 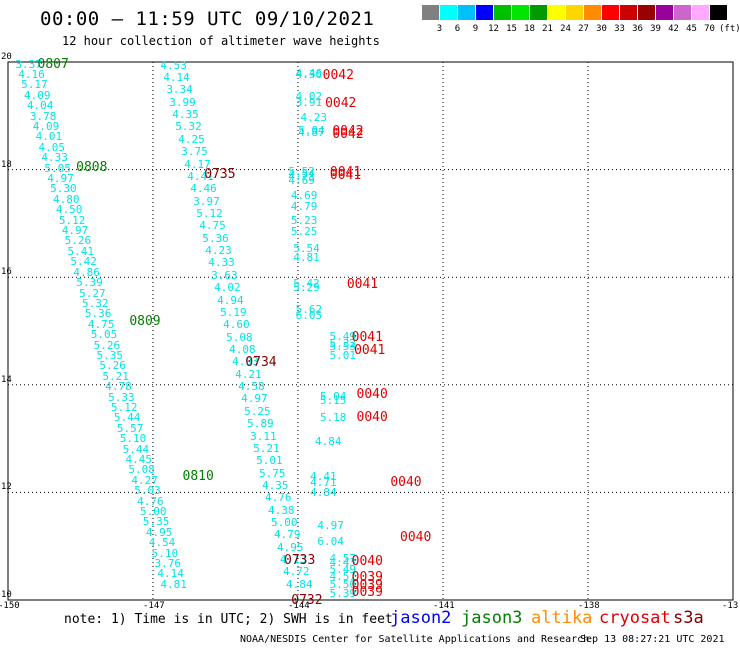 What do you see at coordinates (333, 418) in the screenshot?
I see `wave-height-value: 5.18` at bounding box center [333, 418].